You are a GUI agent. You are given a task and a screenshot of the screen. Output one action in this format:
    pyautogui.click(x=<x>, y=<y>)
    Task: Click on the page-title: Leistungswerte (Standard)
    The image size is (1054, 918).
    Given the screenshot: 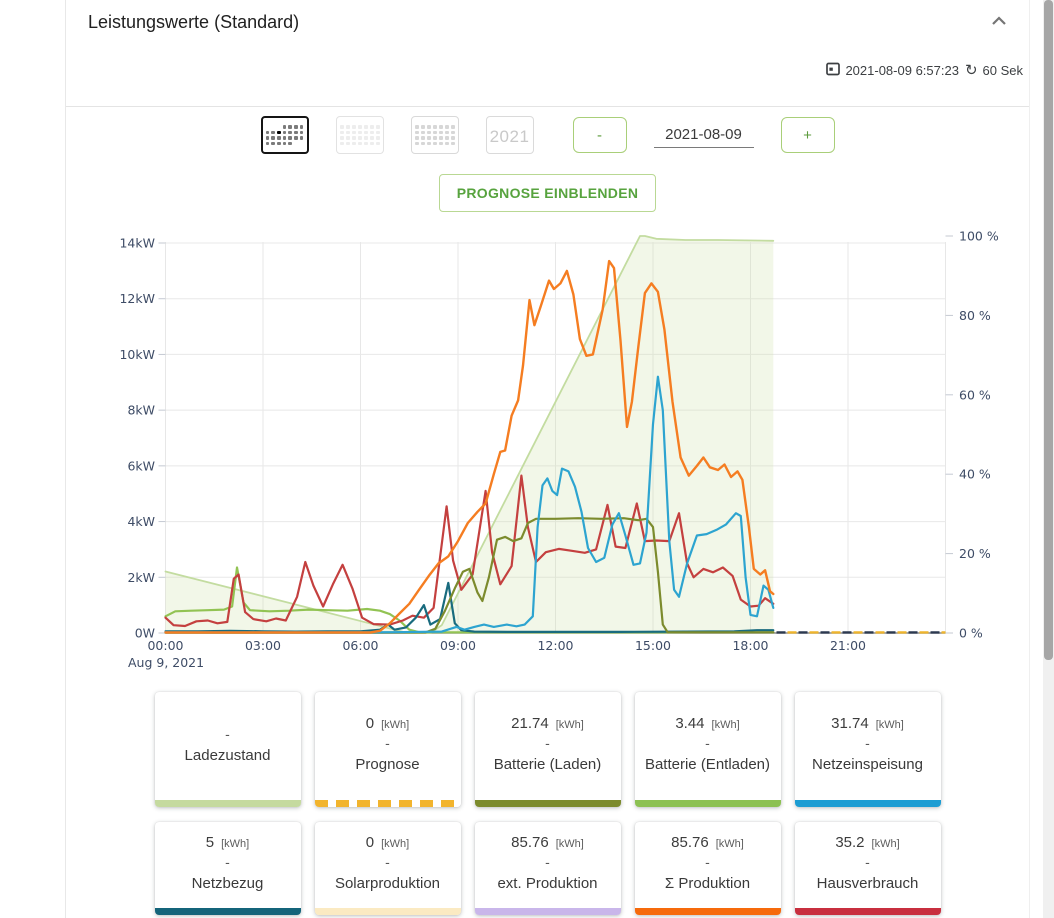 What is the action you would take?
    pyautogui.click(x=194, y=22)
    